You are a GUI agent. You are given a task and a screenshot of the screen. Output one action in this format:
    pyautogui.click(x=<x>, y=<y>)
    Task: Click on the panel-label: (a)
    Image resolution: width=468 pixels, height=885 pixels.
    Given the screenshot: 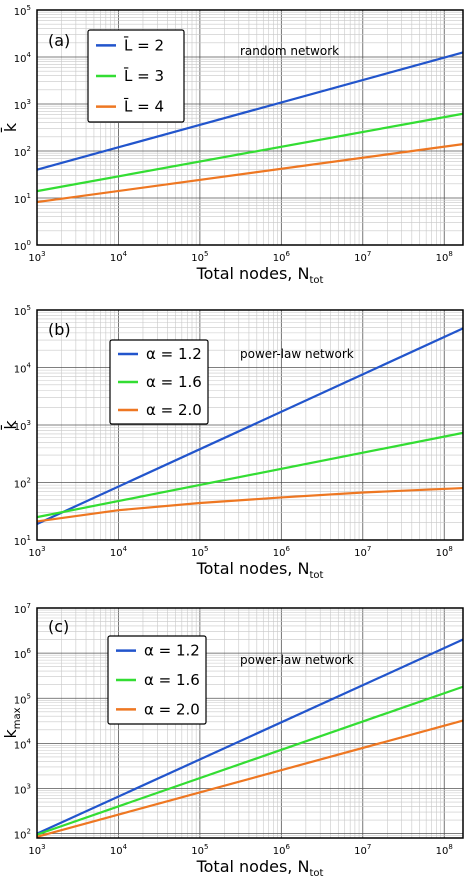 What is the action you would take?
    pyautogui.click(x=59, y=40)
    